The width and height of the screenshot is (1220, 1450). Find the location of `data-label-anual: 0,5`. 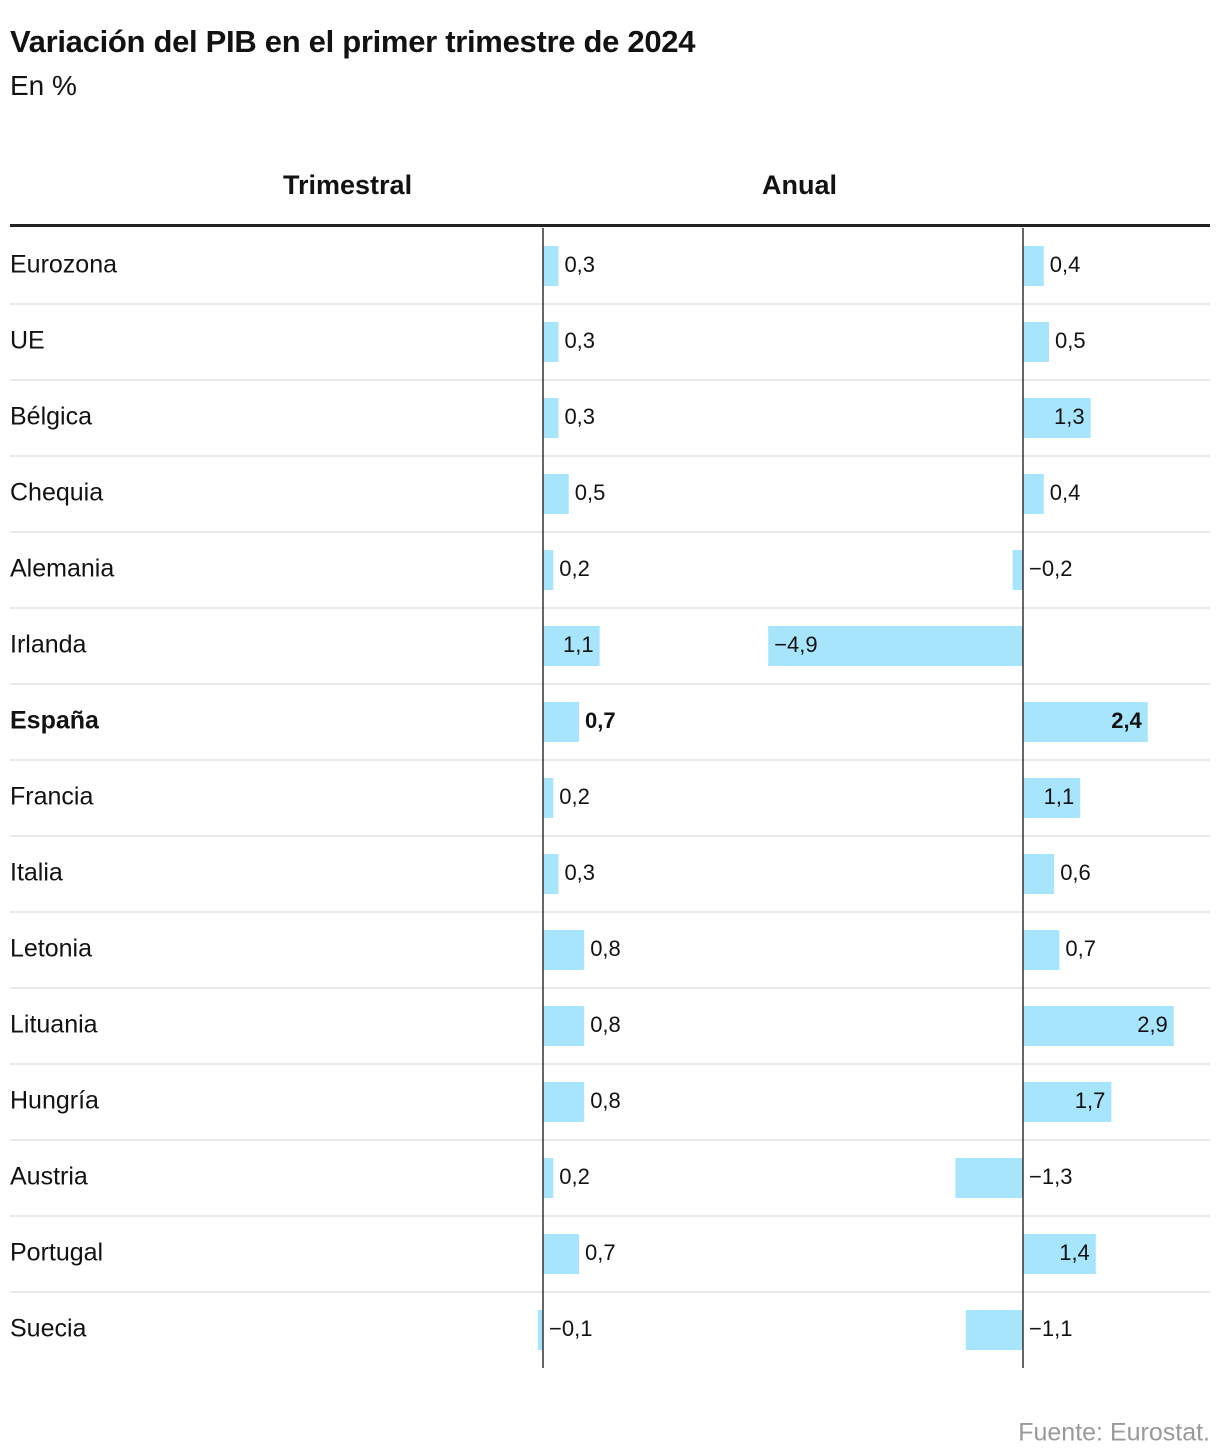

data-label-anual: 0,5 is located at coordinates (1070, 340).